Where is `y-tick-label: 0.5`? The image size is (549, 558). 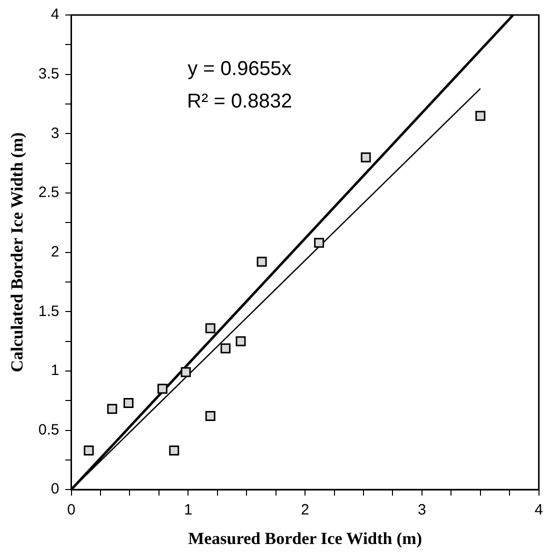 y-tick-label: 0.5 is located at coordinates (49, 429).